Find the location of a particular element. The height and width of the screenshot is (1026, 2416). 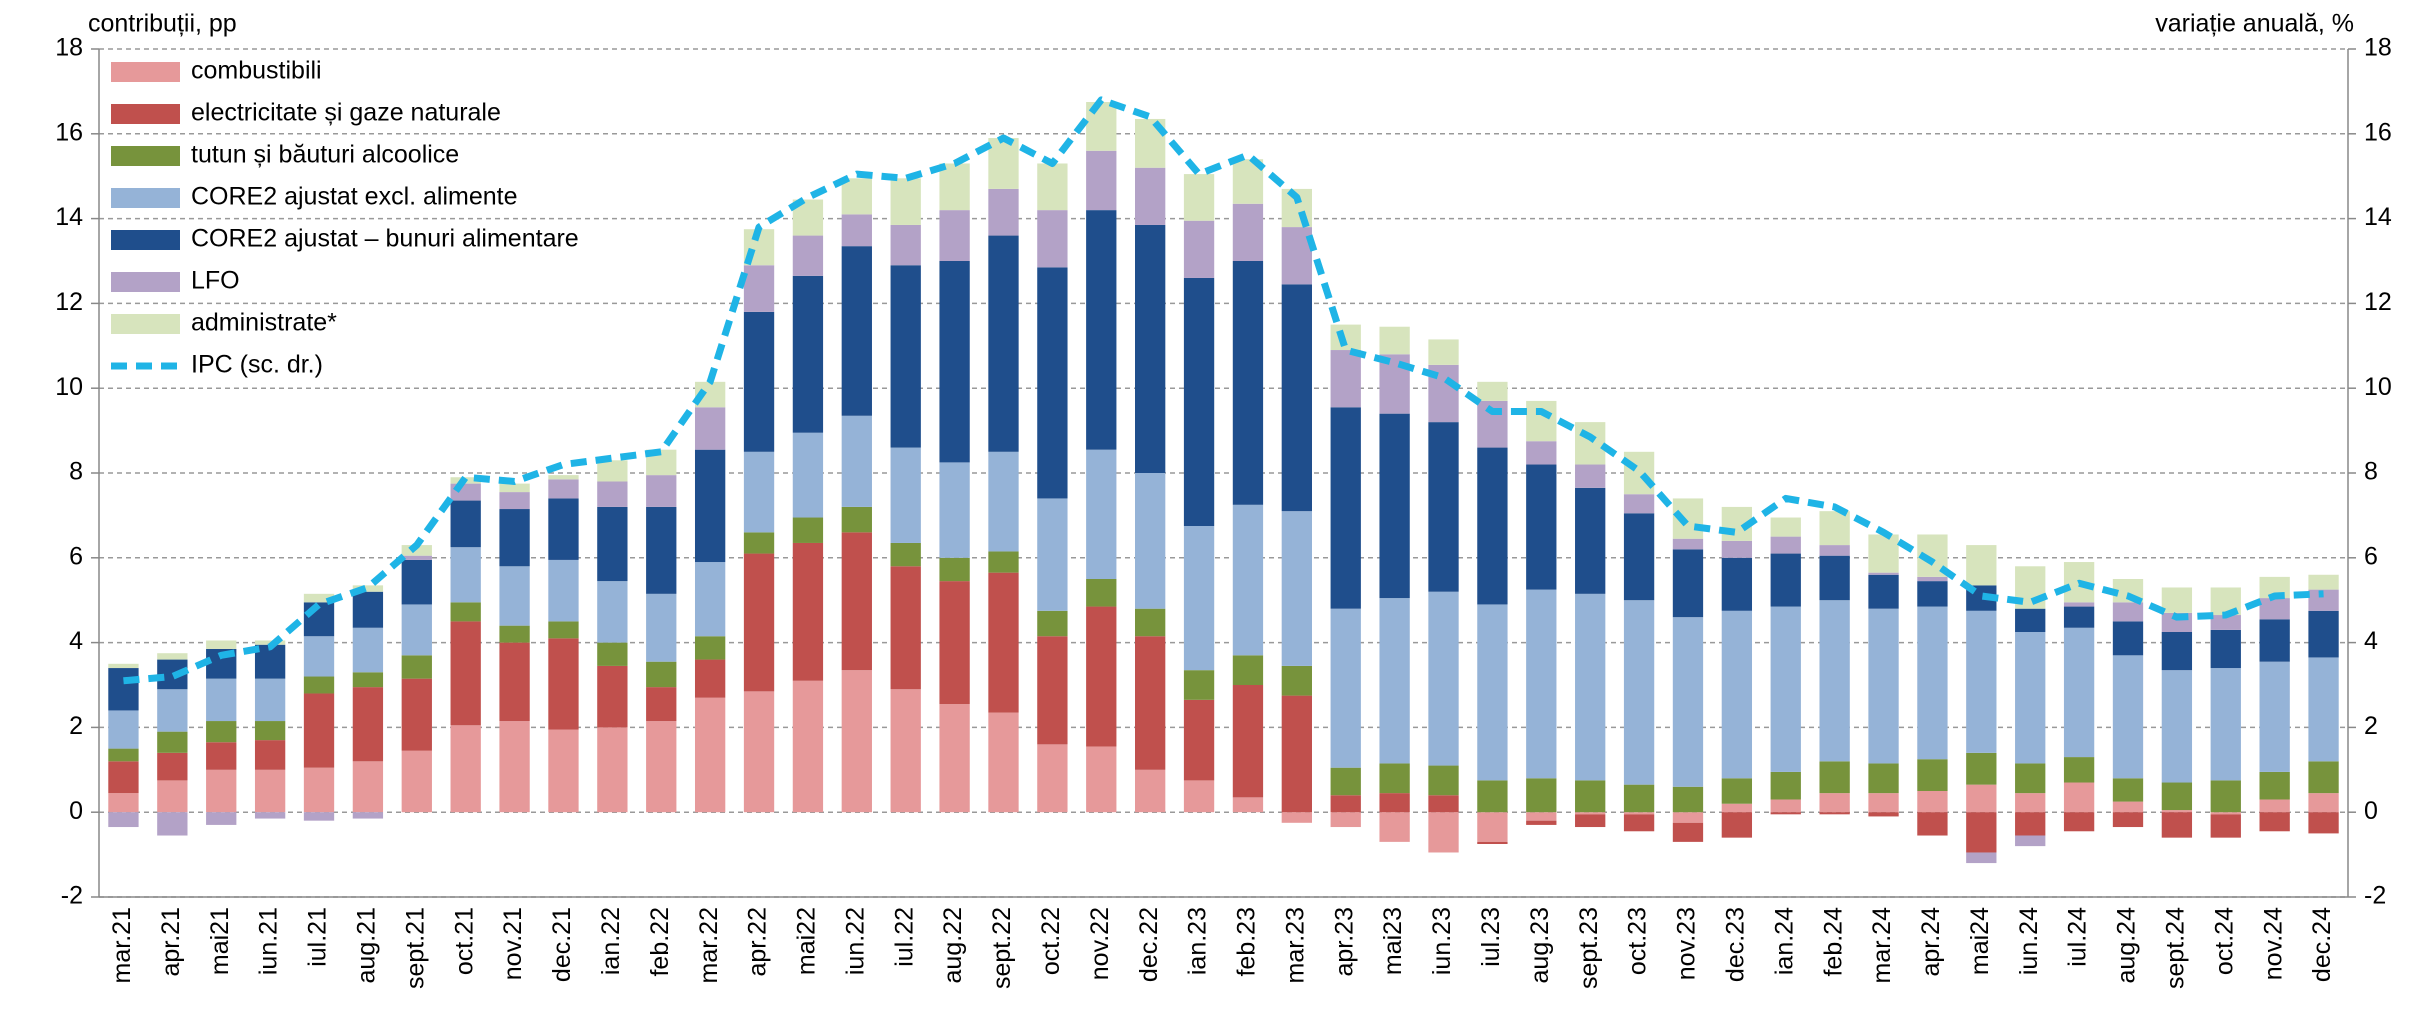

x-tick-label: aug.21 is located at coordinates (367, 945).